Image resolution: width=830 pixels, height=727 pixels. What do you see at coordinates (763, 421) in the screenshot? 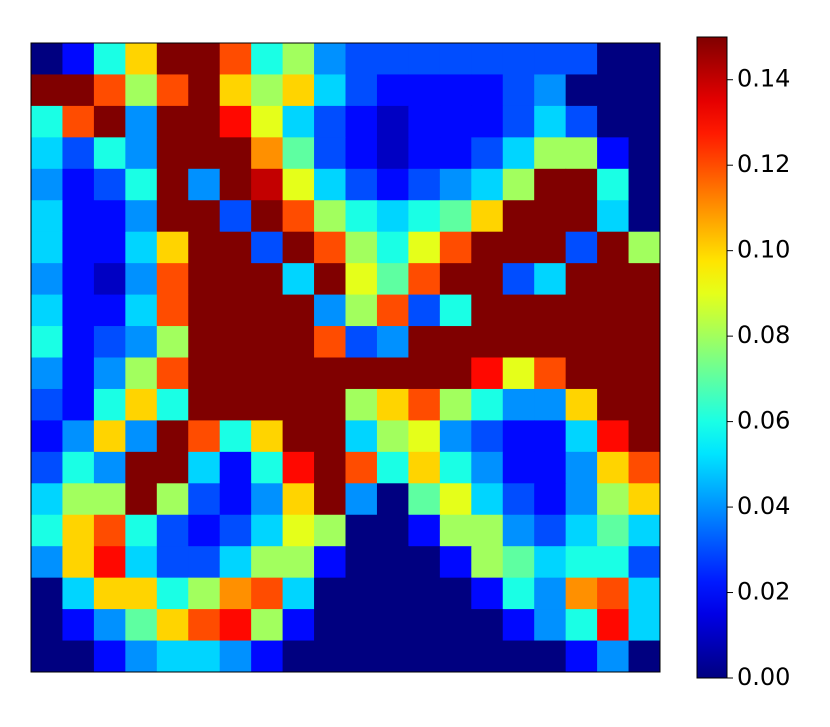
I see `colorbar-tick-label: 0.06` at bounding box center [763, 421].